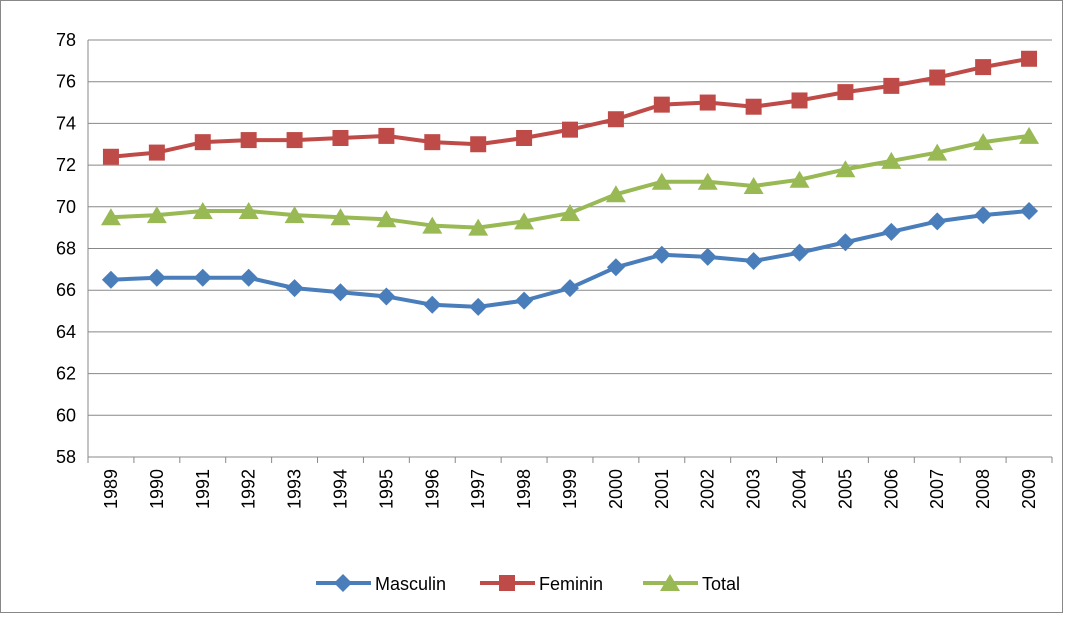 The width and height of the screenshot is (1072, 626). What do you see at coordinates (432, 489) in the screenshot?
I see `x-tick-label: 1996` at bounding box center [432, 489].